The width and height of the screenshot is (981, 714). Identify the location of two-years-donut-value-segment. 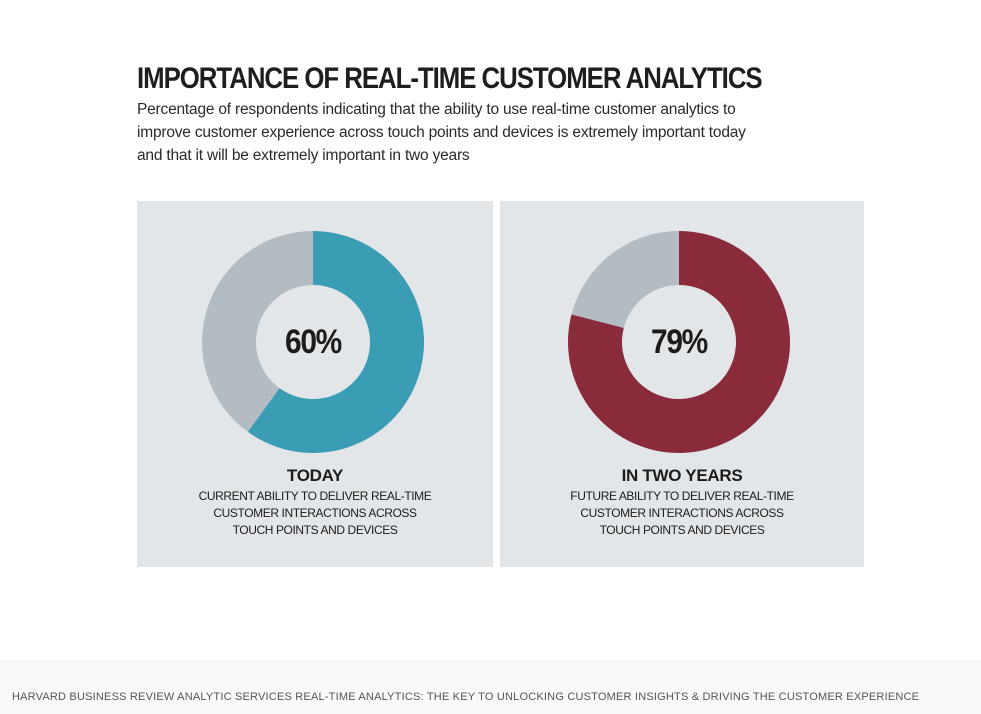
(679, 342).